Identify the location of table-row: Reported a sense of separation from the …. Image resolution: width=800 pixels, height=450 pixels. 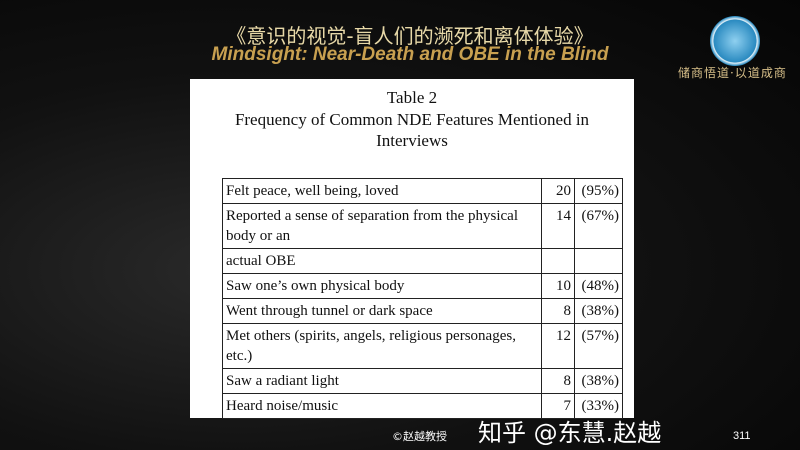
(422, 226).